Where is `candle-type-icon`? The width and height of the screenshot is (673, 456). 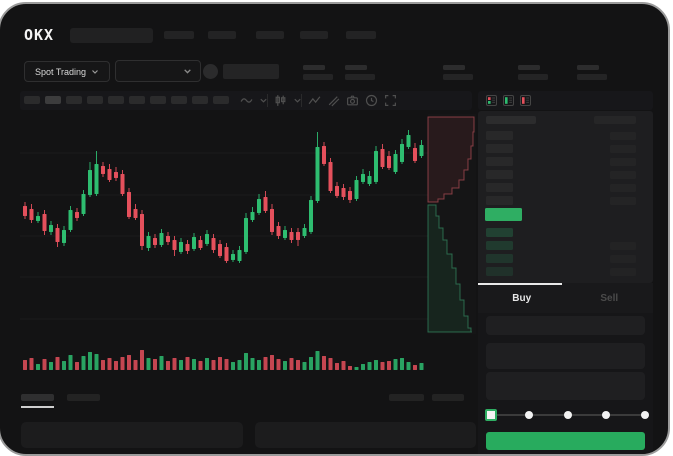 candle-type-icon is located at coordinates (280, 100).